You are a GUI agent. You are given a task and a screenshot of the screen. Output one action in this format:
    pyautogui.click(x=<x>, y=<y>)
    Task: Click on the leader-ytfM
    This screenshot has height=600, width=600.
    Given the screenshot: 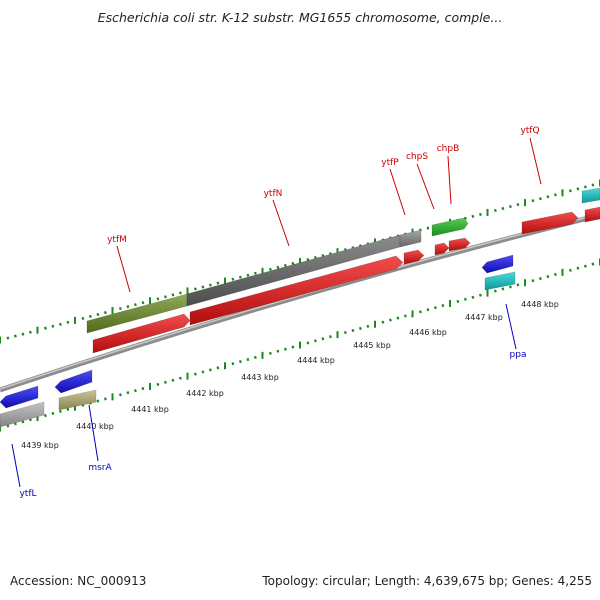 What is the action you would take?
    pyautogui.click(x=123, y=269)
    